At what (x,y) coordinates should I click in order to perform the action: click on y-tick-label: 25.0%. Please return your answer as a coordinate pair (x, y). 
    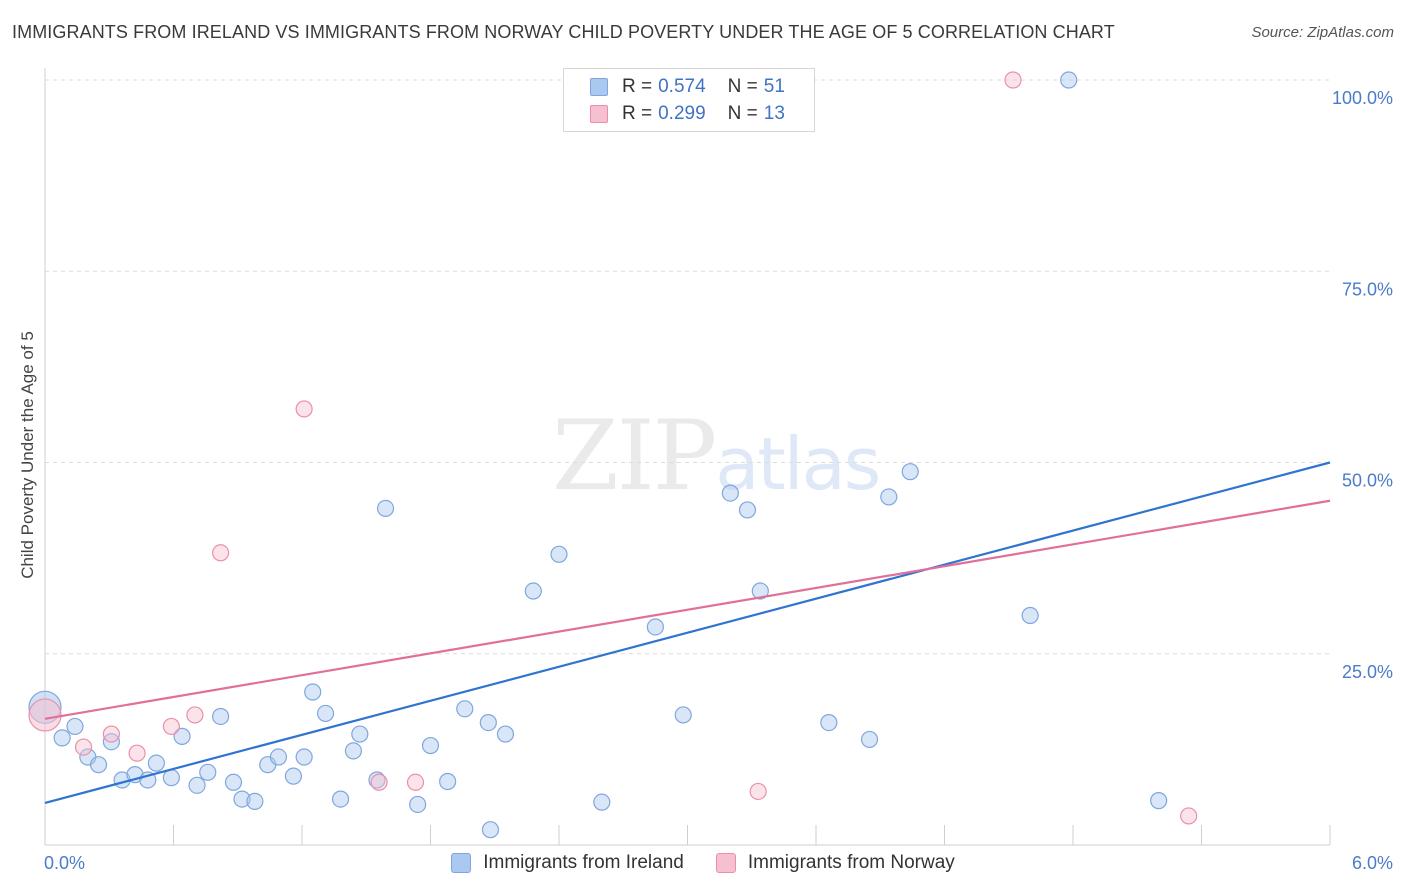
    Looking at the image, I should click on (1367, 672).